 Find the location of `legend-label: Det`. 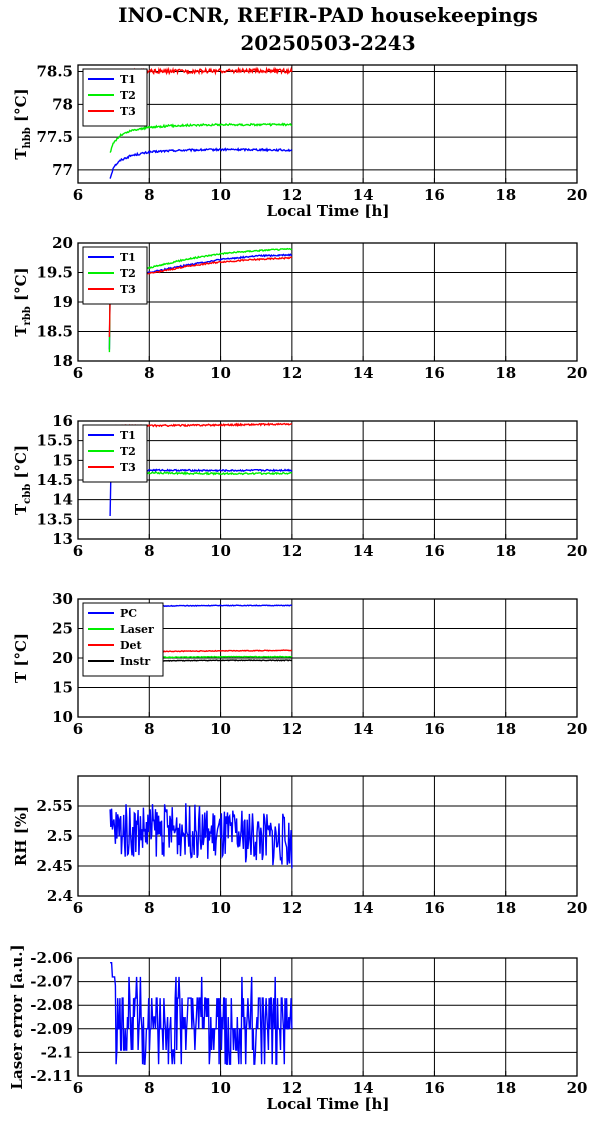

legend-label: Det is located at coordinates (131, 645).